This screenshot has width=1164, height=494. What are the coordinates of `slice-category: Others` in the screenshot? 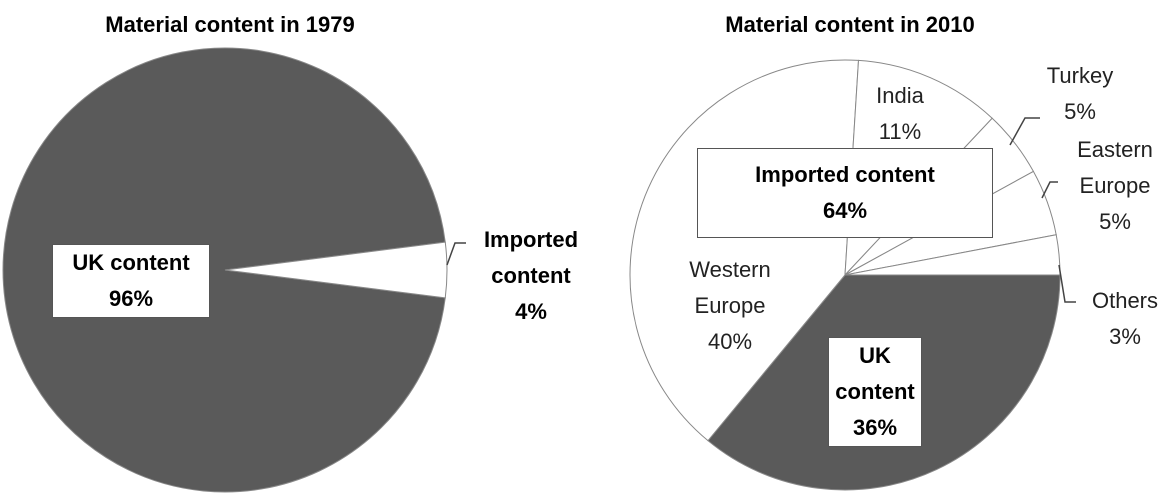 It's located at (1125, 300).